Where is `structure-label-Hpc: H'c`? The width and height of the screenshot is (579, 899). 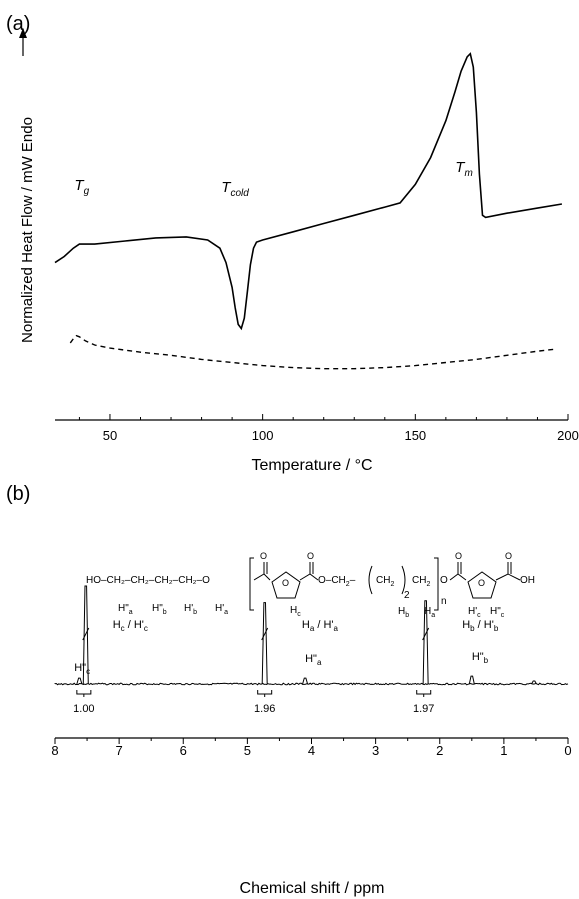
structure-label-Hpc: H'c is located at coordinates (474, 612).